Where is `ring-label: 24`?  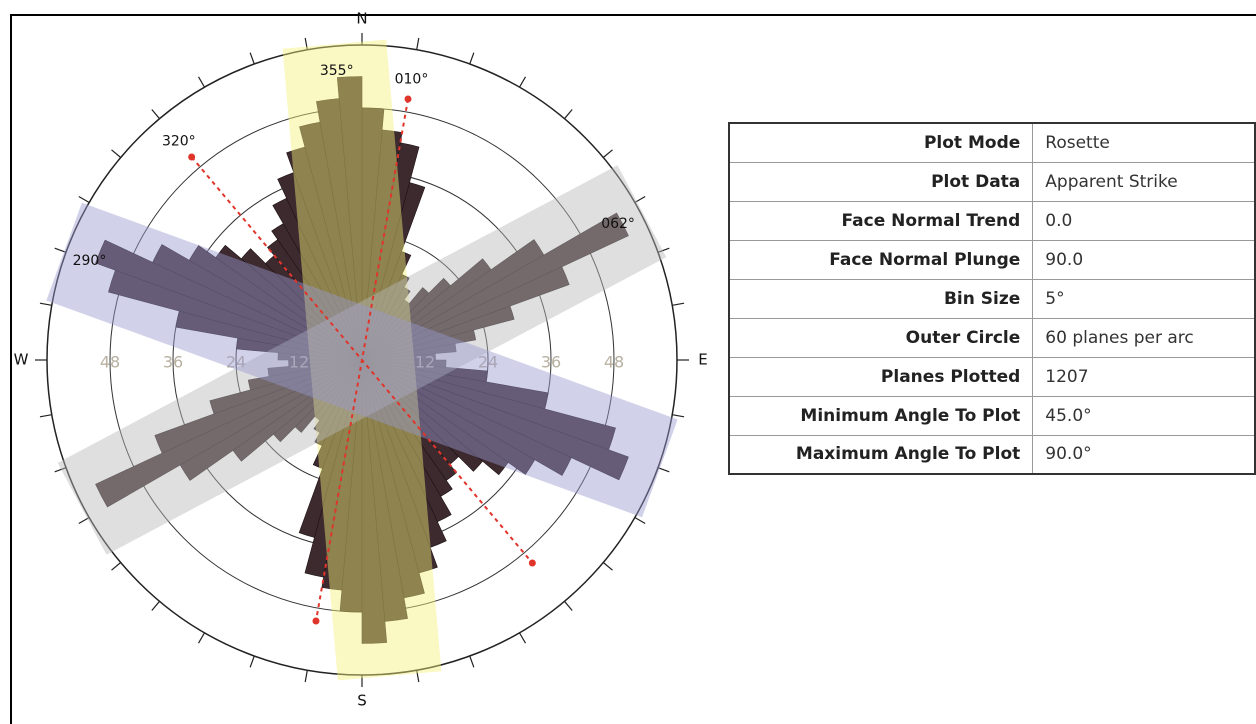
ring-label: 24 is located at coordinates (236, 362).